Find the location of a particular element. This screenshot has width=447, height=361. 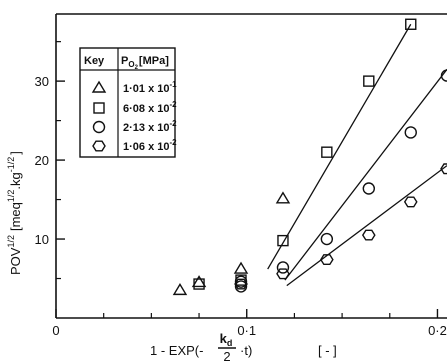

y-tick-label: 10 is located at coordinates (42, 239).